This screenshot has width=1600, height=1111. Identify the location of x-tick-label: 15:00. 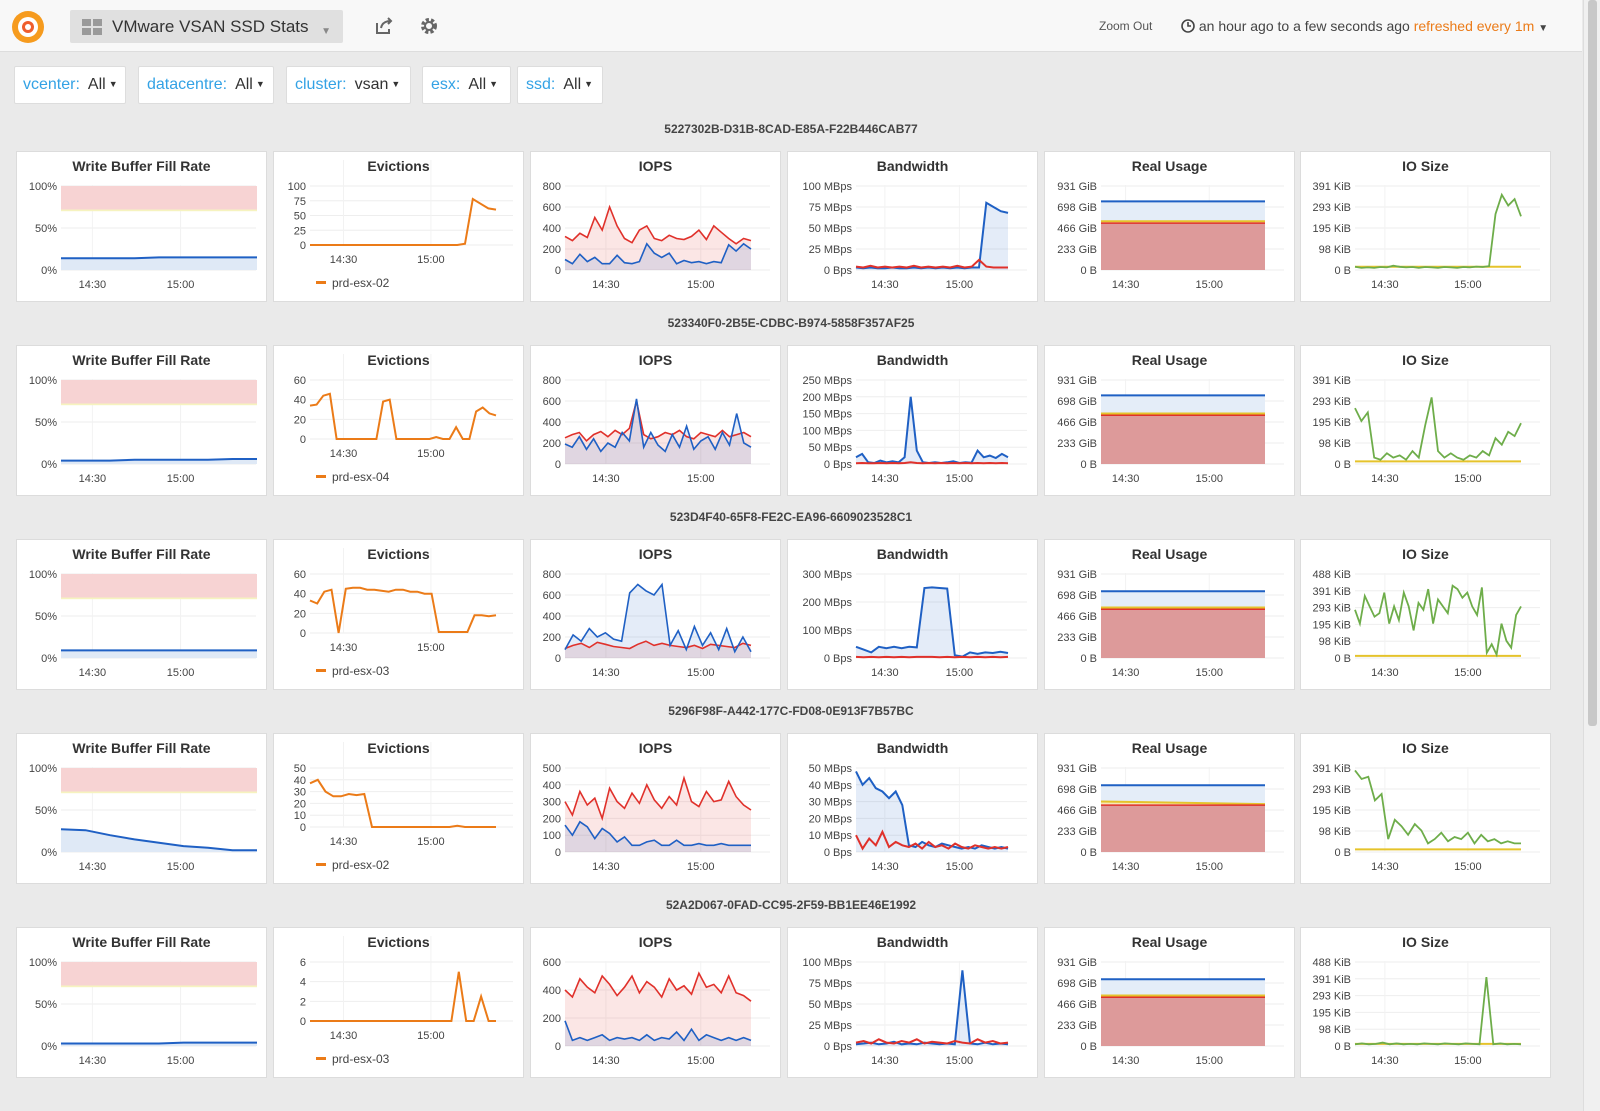
(1468, 673).